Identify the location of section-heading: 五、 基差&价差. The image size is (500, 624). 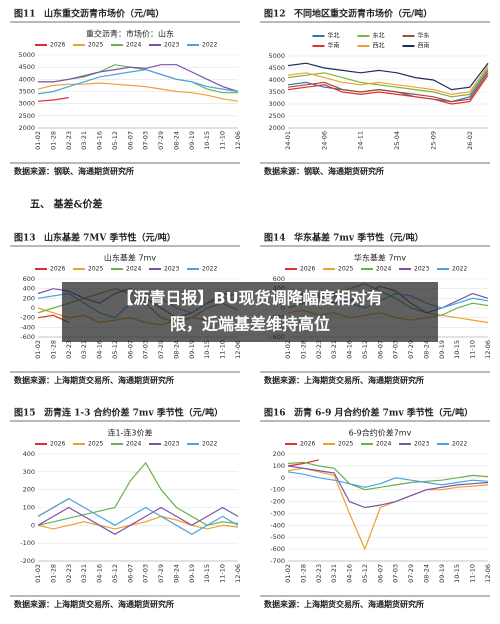
(66, 204).